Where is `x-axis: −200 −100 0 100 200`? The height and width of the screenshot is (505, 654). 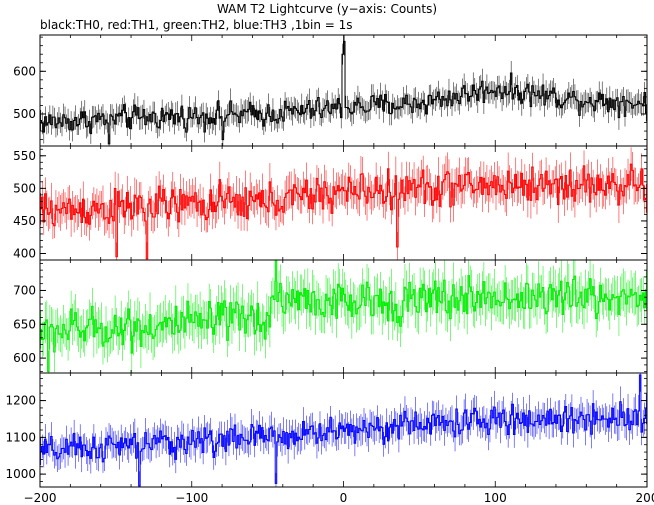 x-axis: −200 −100 0 100 200 is located at coordinates (339, 498).